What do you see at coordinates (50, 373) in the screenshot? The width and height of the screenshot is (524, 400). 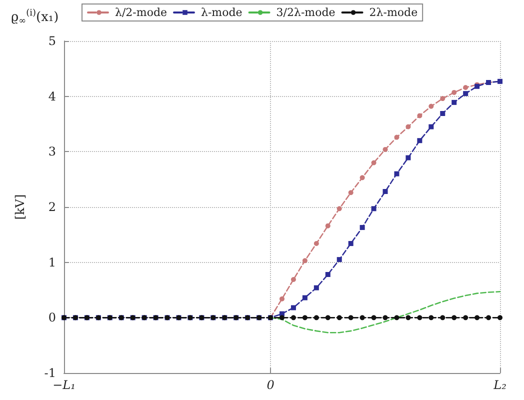 I see `y-tick-label: -1` at bounding box center [50, 373].